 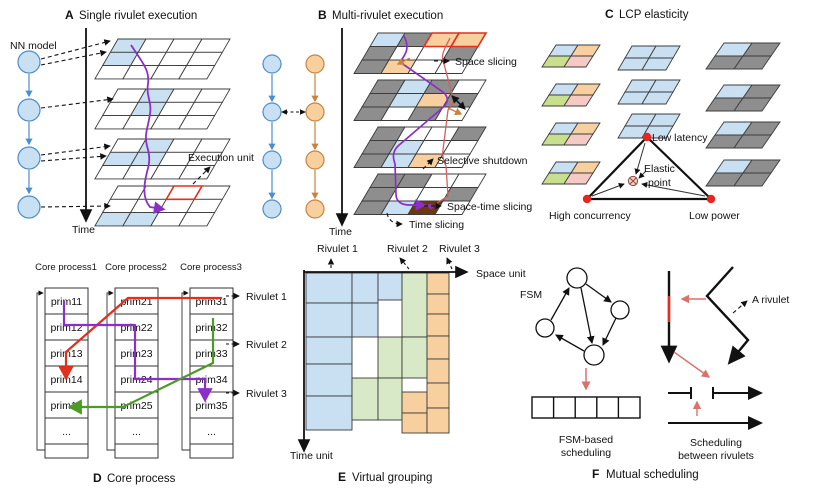 What do you see at coordinates (29, 134) in the screenshot?
I see `a-nn-chain` at bounding box center [29, 134].